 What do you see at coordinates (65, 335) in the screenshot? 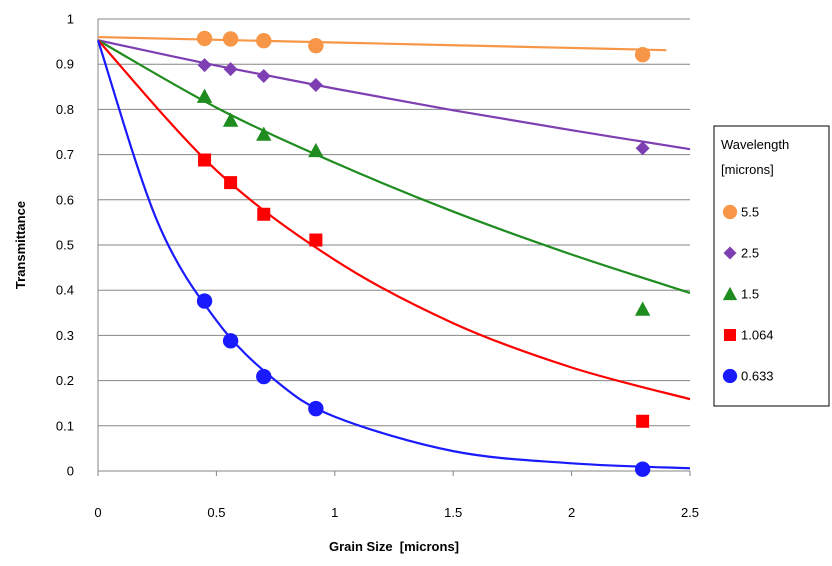
I see `y-tick-label: 0.3` at bounding box center [65, 335].